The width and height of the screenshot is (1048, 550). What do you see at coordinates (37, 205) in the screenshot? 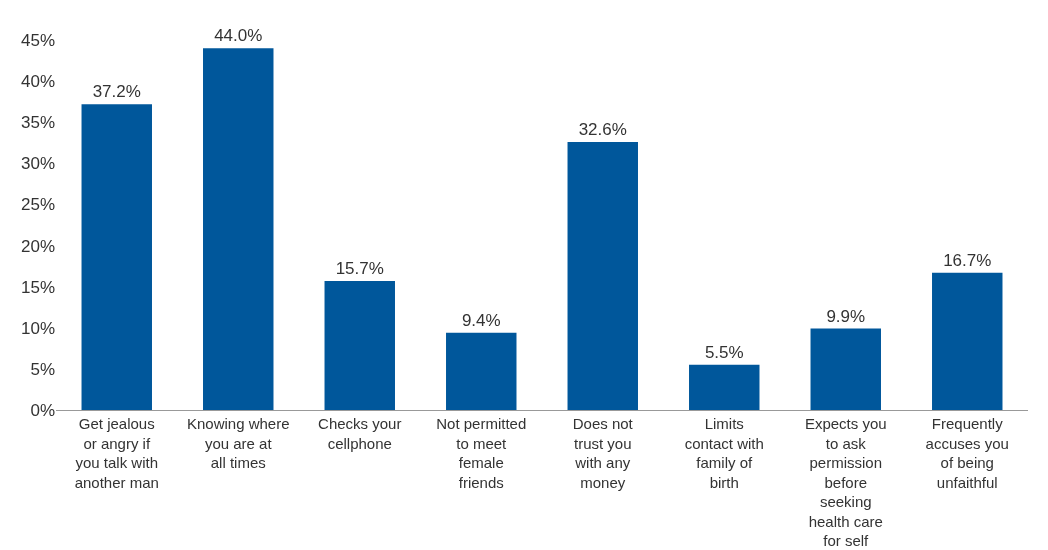
I see `y-tick-label: 25%` at bounding box center [37, 205].